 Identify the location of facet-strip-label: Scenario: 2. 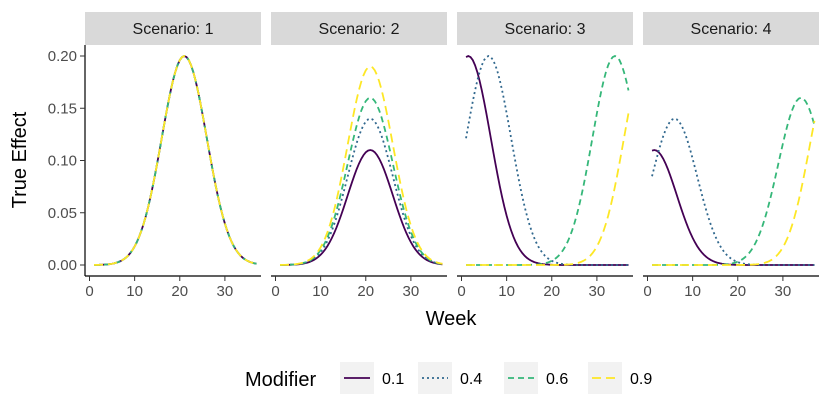
(359, 29).